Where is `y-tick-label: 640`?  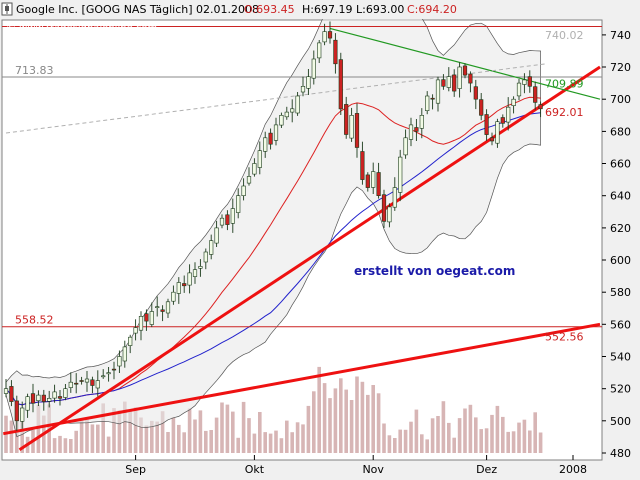 y-tick-label: 640 is located at coordinates (620, 196).